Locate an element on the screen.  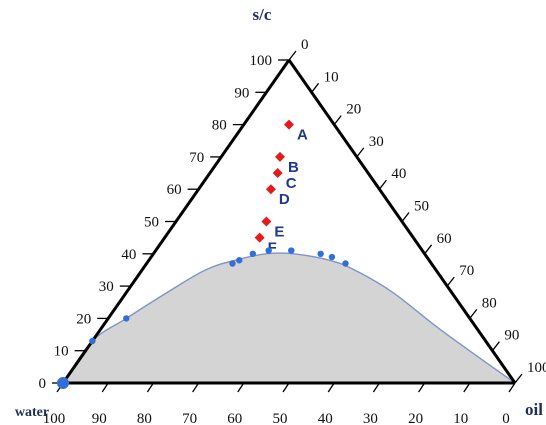
formulation-label-a: A is located at coordinates (302, 135).